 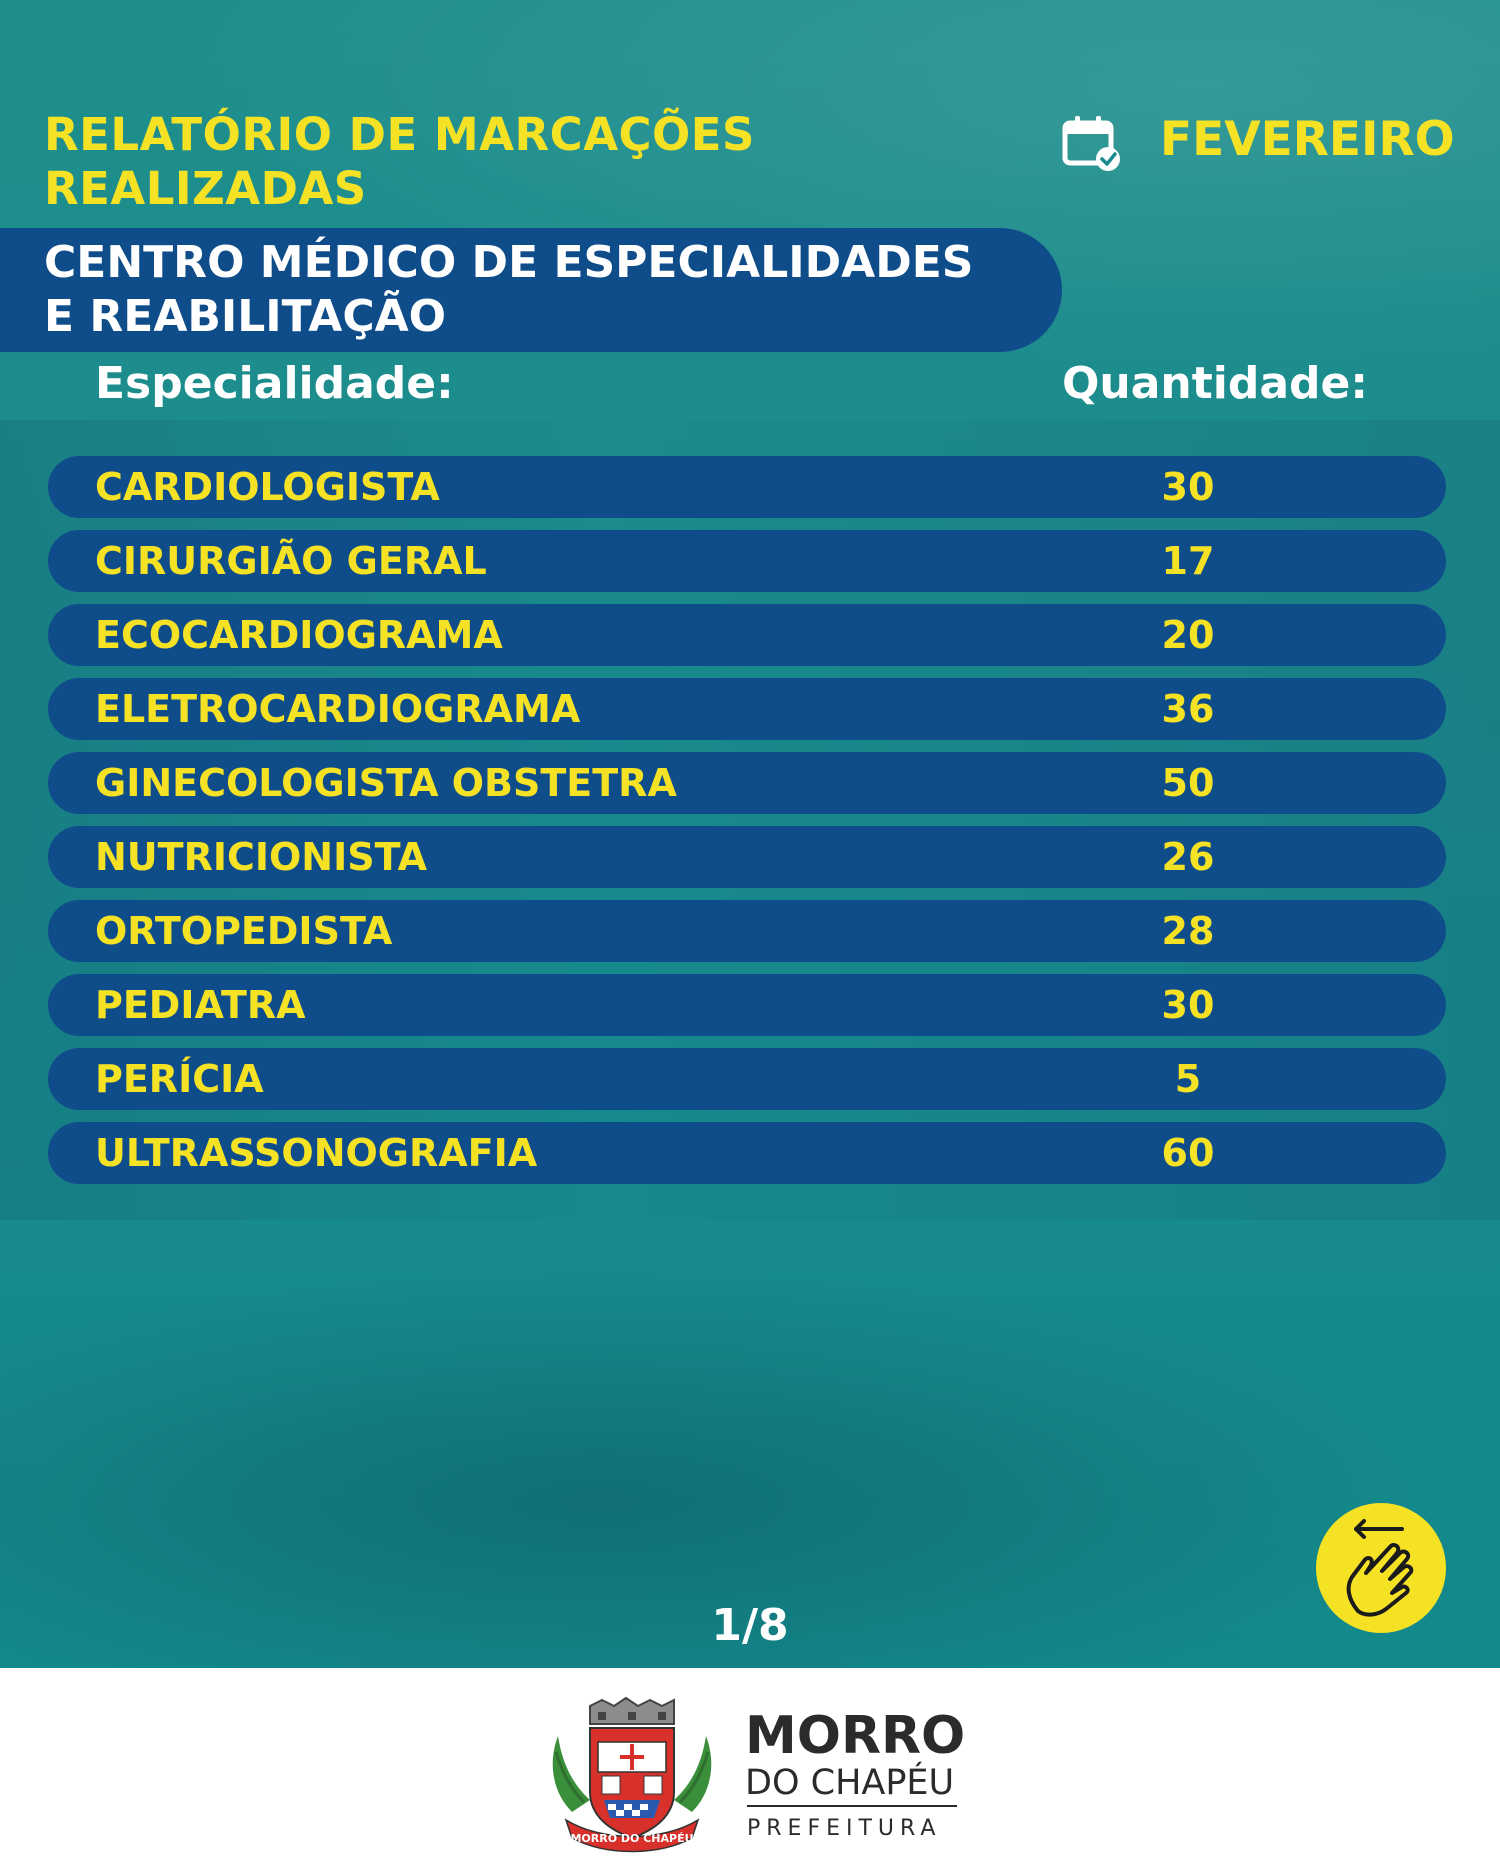 What do you see at coordinates (747, 1005) in the screenshot?
I see `table-row: PEDIATRA 30` at bounding box center [747, 1005].